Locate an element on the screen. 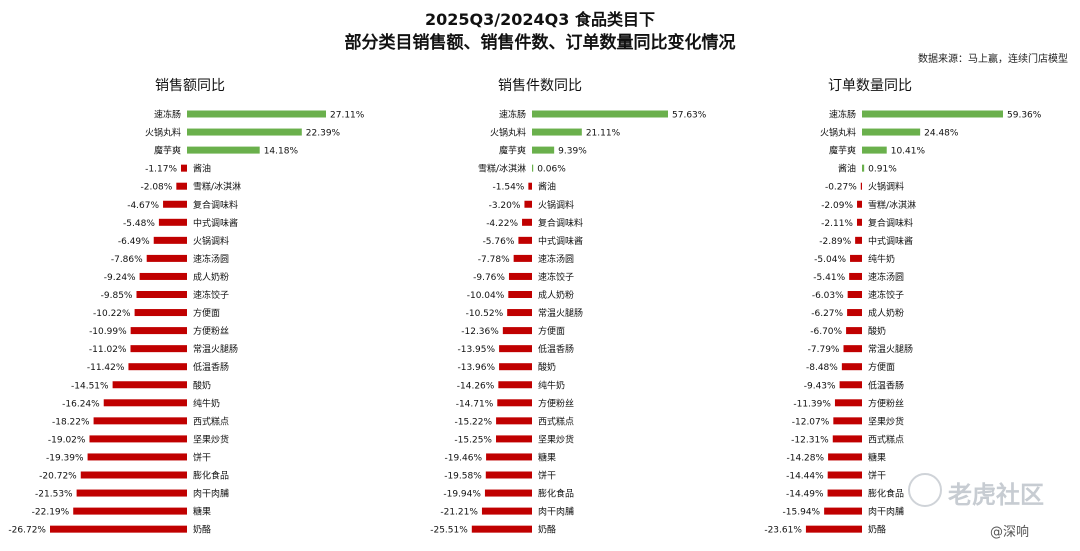 The width and height of the screenshot is (1080, 551). value-label: -4.22% is located at coordinates (502, 224).